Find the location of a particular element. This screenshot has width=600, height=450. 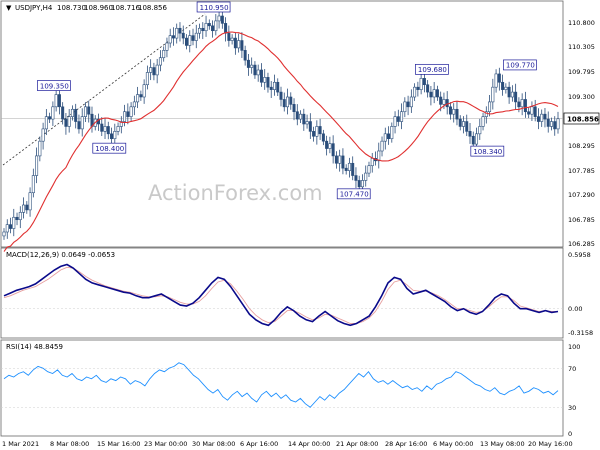

x-tick-label: 23 Mar 00:00 is located at coordinates (165, 444).